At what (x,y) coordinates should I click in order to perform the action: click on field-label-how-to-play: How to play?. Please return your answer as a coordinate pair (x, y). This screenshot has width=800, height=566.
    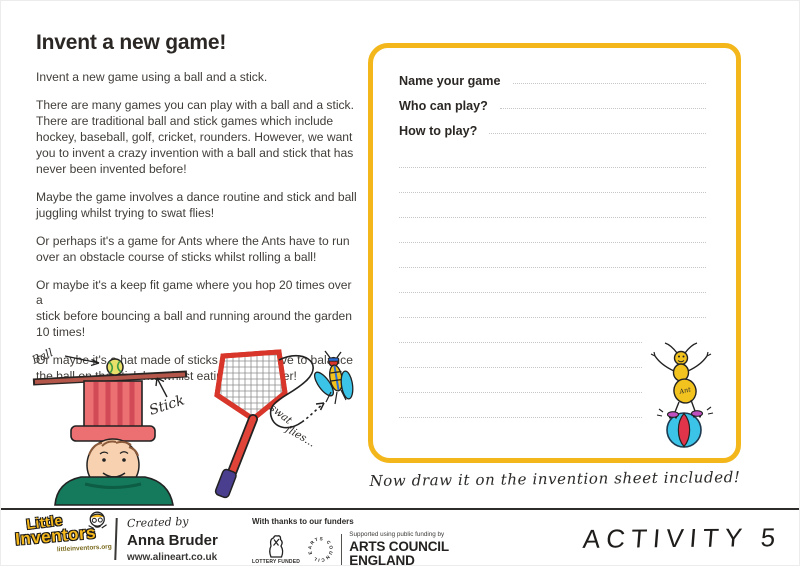
    Looking at the image, I should click on (438, 131).